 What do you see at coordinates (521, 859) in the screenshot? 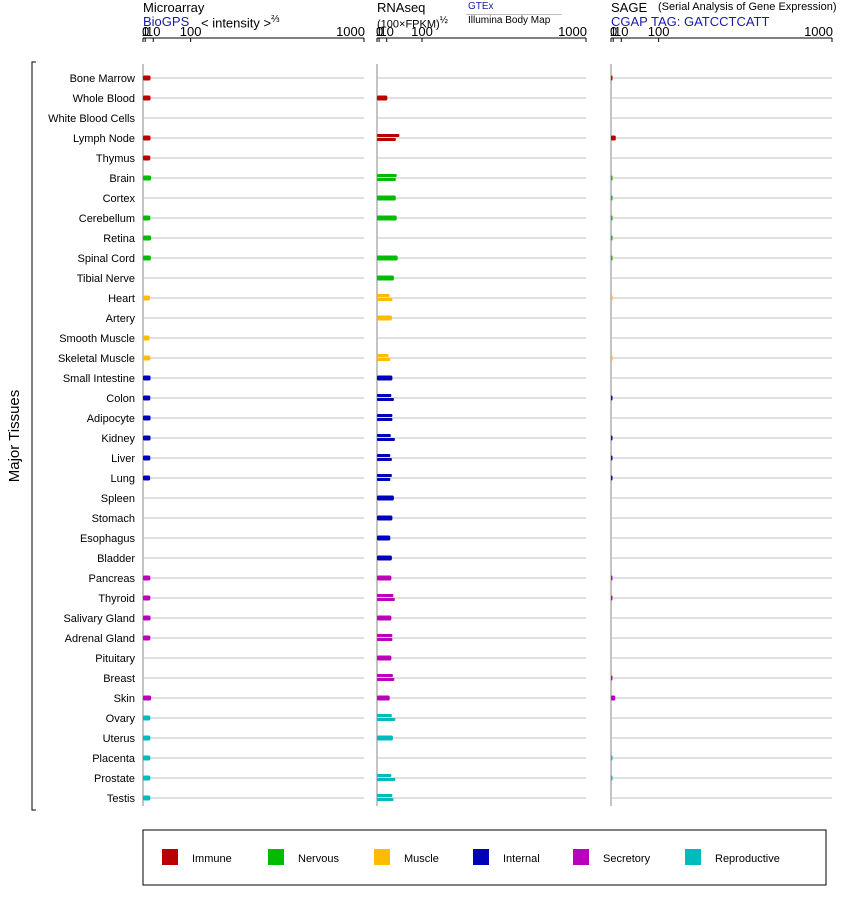
I see `legend-label: Internal` at bounding box center [521, 859].